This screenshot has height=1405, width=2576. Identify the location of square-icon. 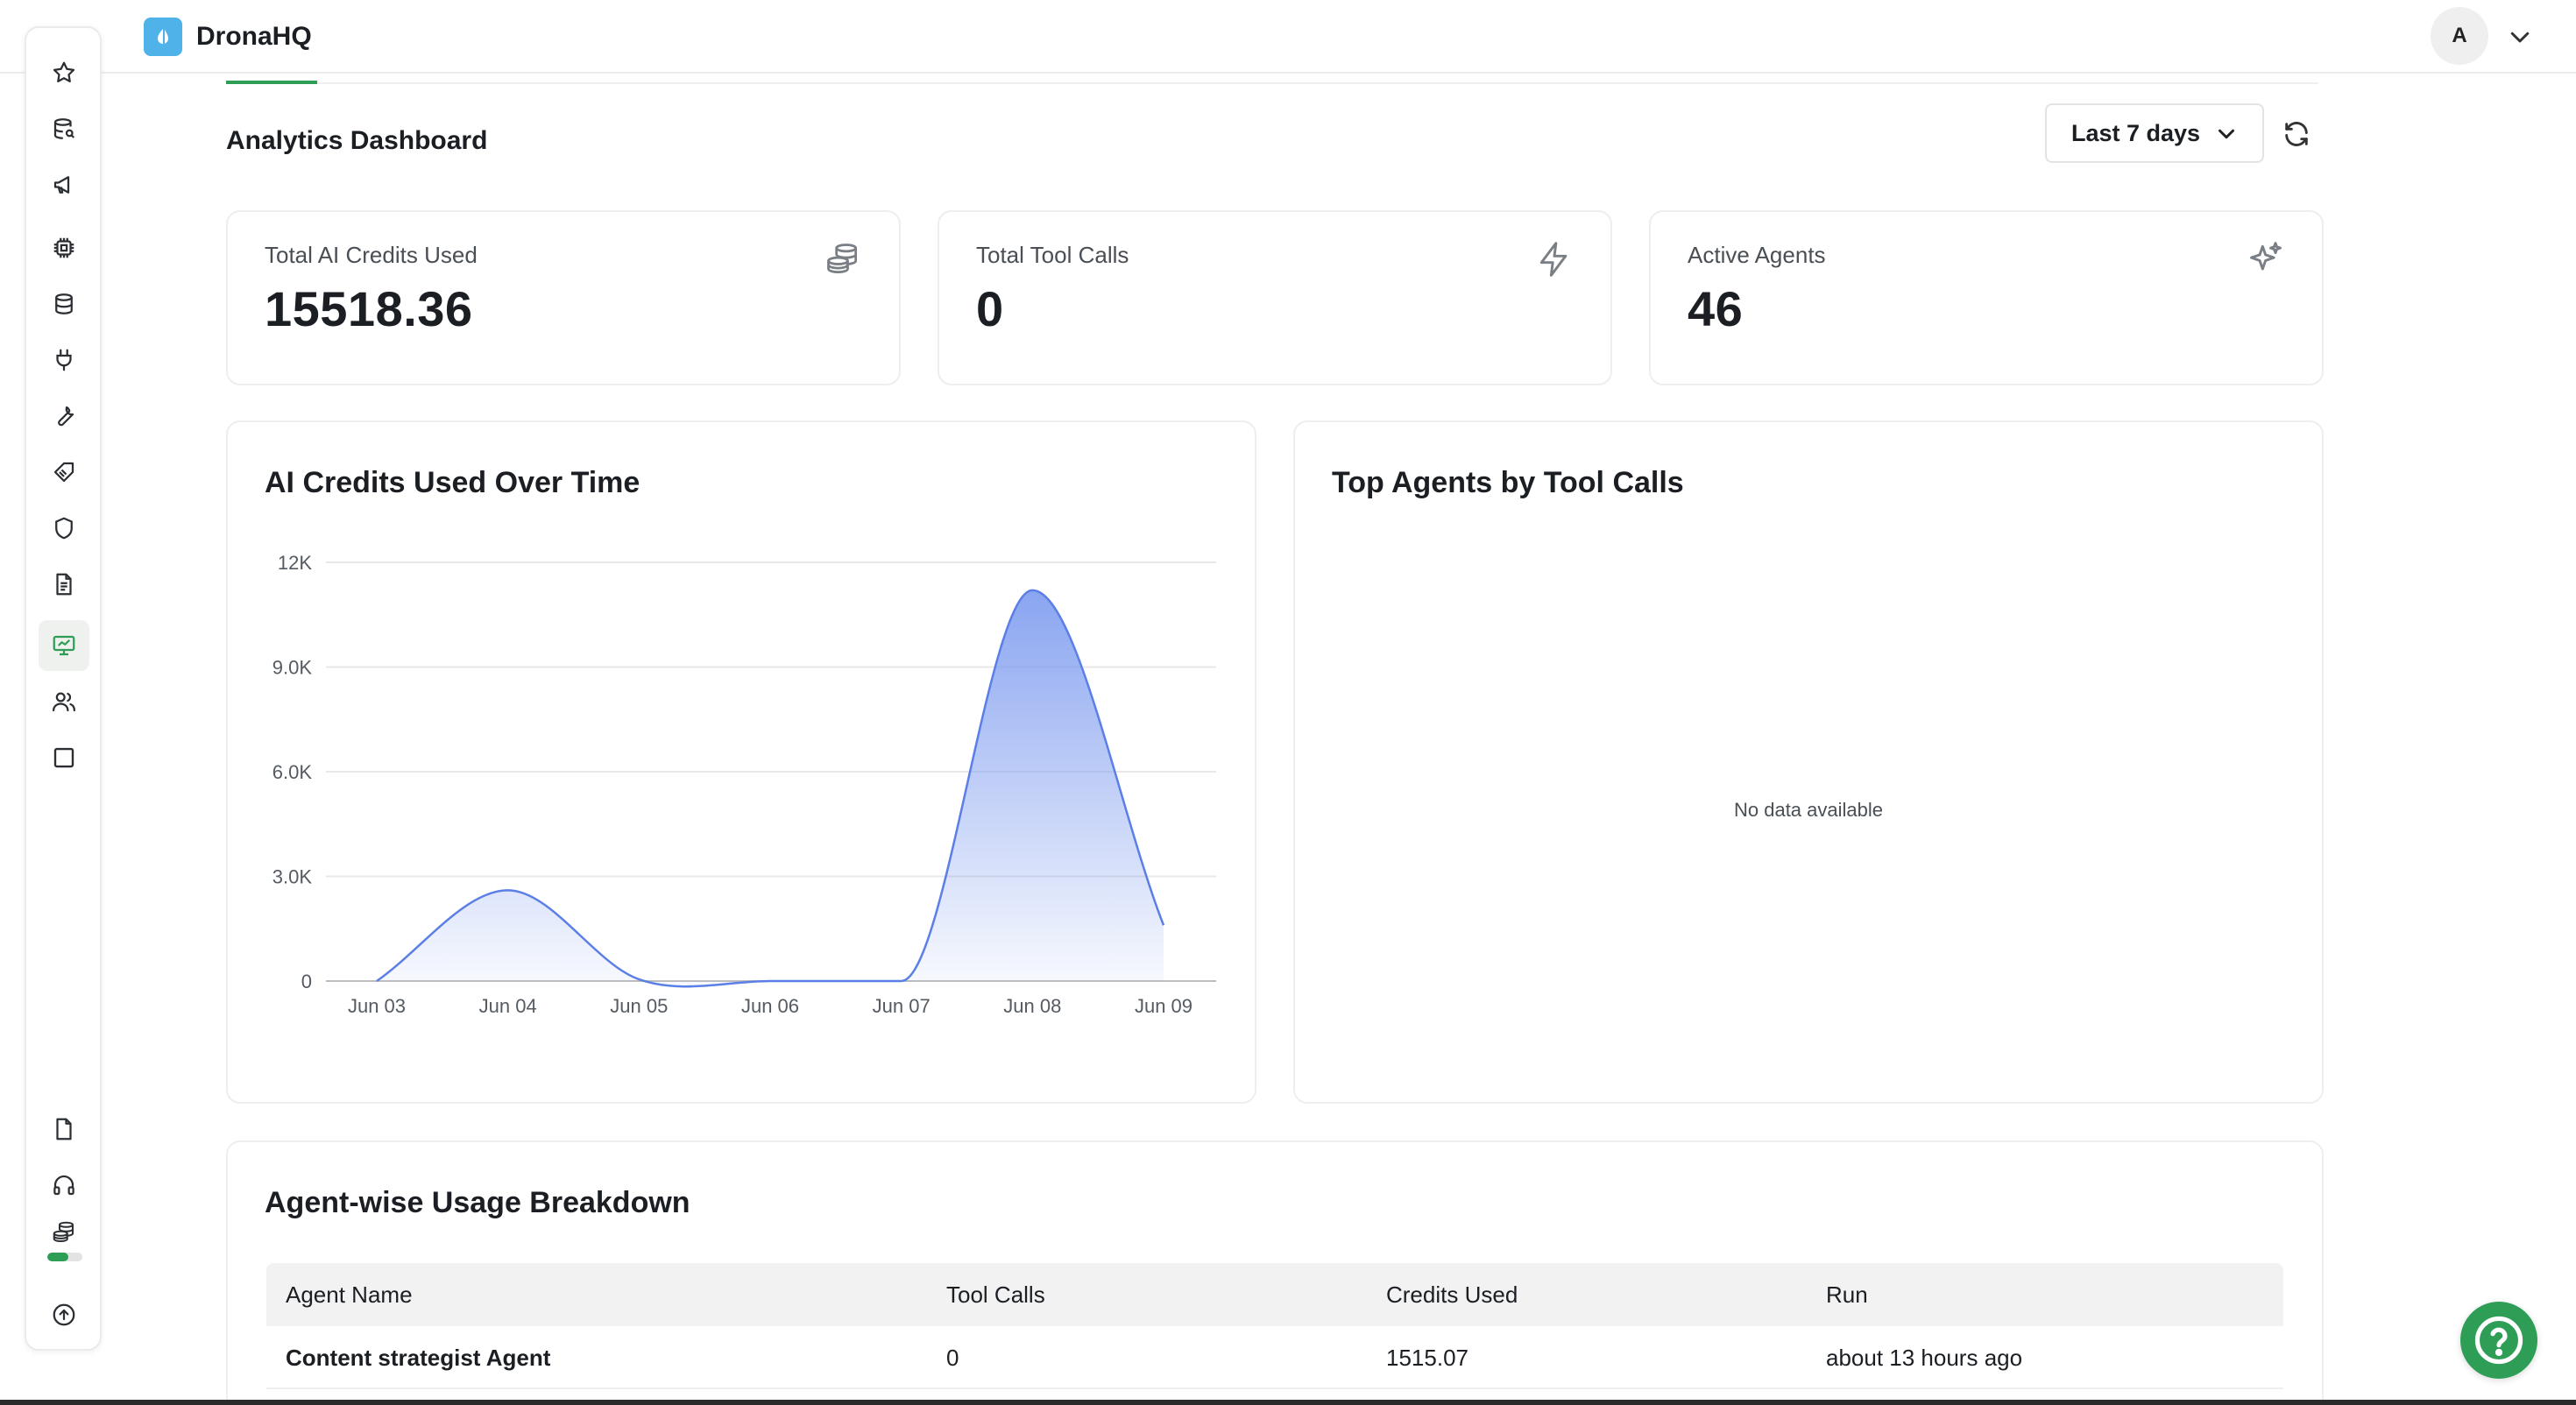
(63, 757).